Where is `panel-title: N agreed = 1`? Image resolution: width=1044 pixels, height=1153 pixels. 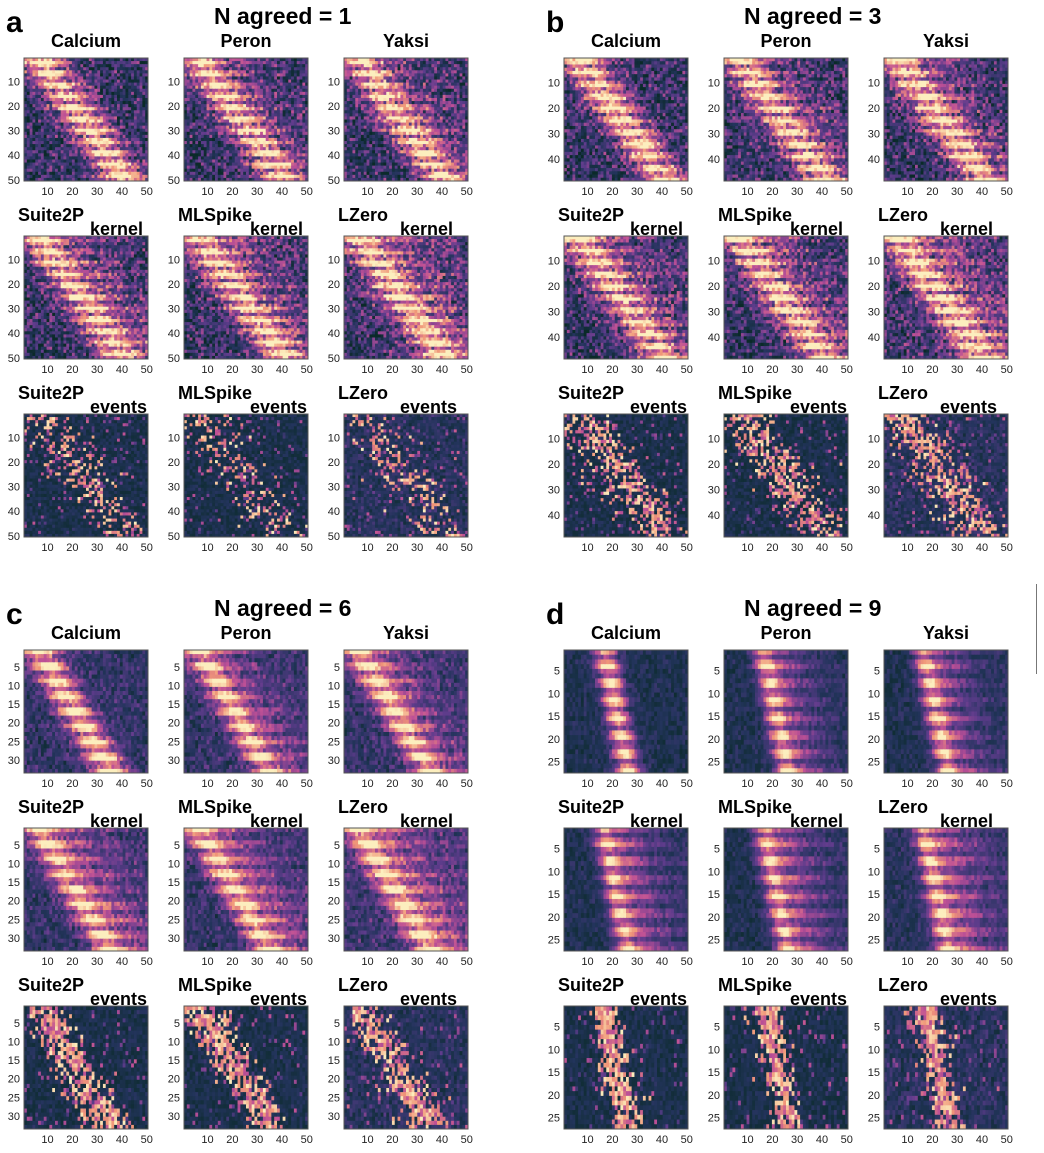
panel-title: N agreed = 1 is located at coordinates (364, 16).